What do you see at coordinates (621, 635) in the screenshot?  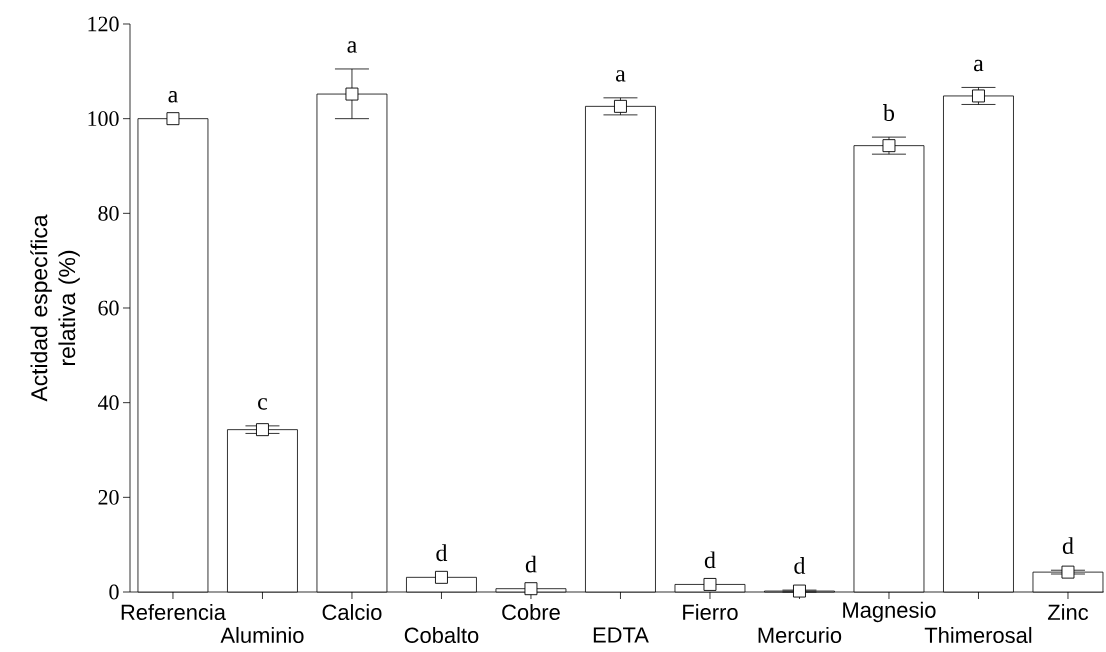 I see `x-tick-label: EDTA` at bounding box center [621, 635].